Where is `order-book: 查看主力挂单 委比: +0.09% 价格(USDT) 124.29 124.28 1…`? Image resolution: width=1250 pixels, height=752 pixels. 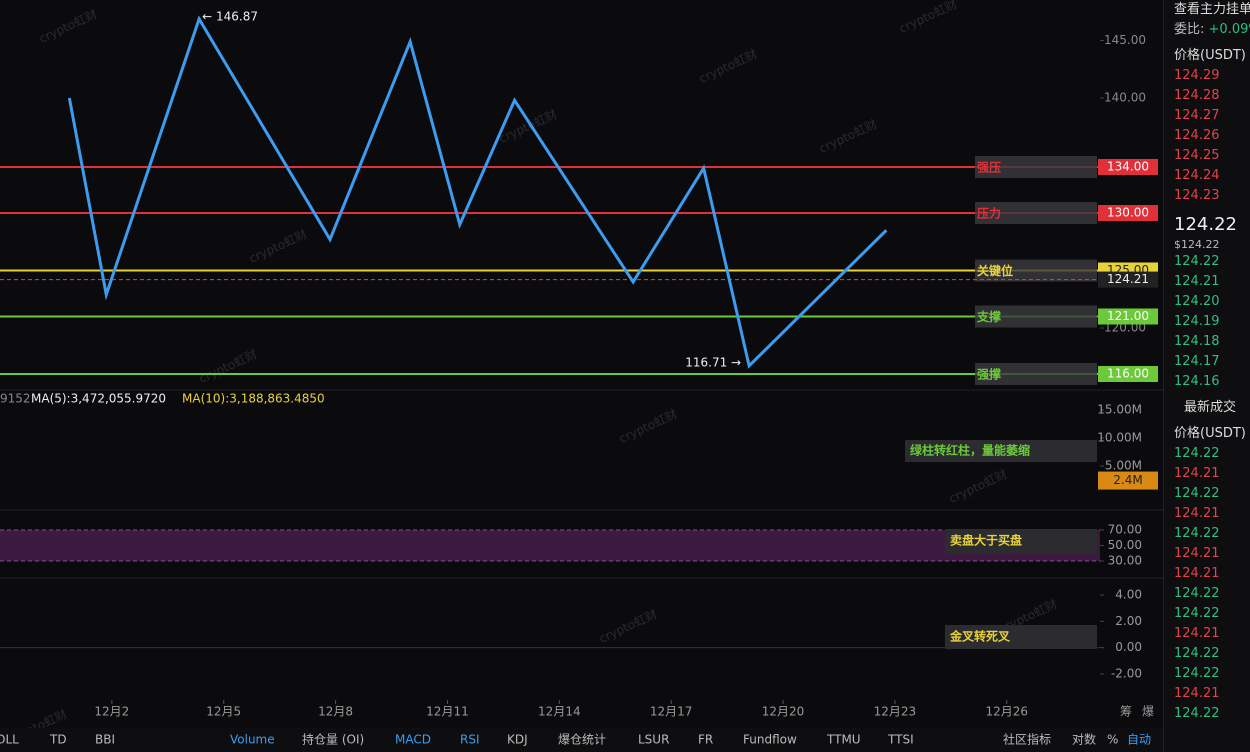 order-book: 查看主力挂单 委比: +0.09% 价格(USDT) 124.29 124.28 1… is located at coordinates (1206, 376).